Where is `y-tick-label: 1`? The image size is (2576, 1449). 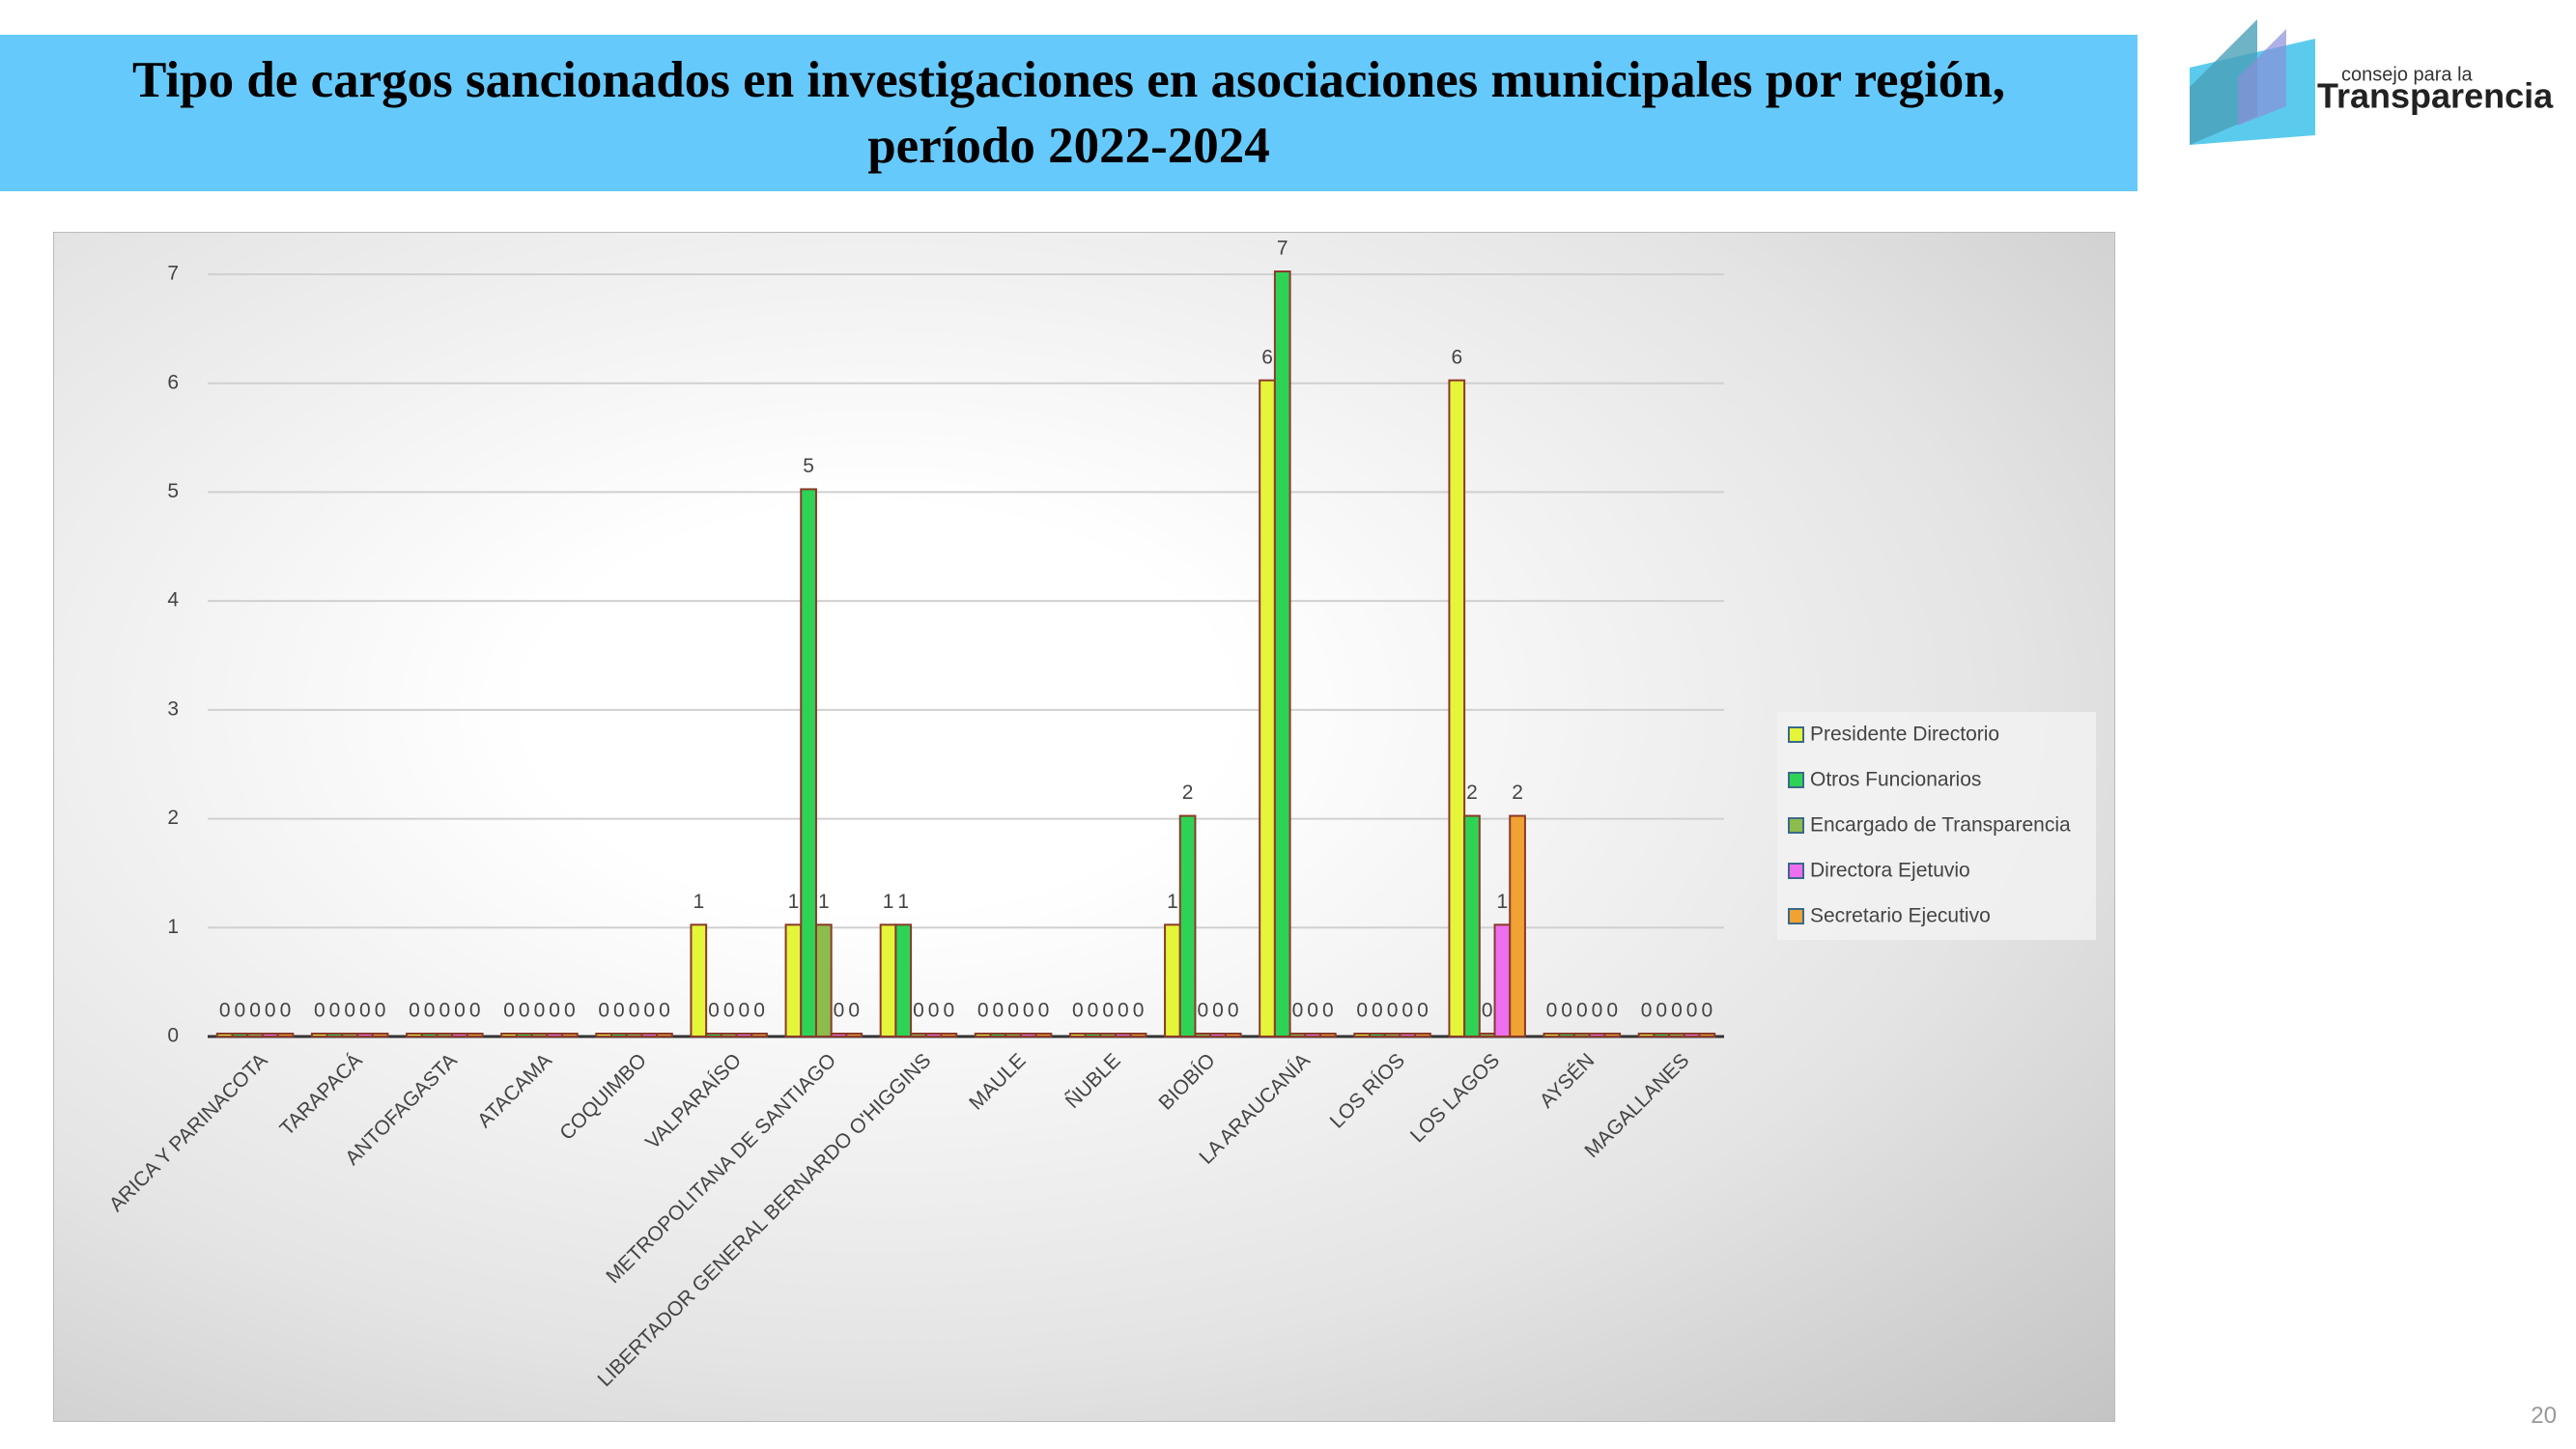
y-tick-label: 1 is located at coordinates (173, 927).